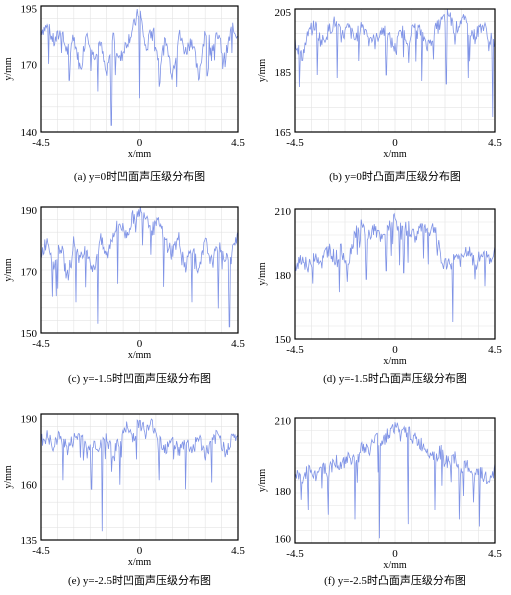  I want to click on panel-caption: (c) y=-1.5时凹面声压级分布图, so click(139, 378).